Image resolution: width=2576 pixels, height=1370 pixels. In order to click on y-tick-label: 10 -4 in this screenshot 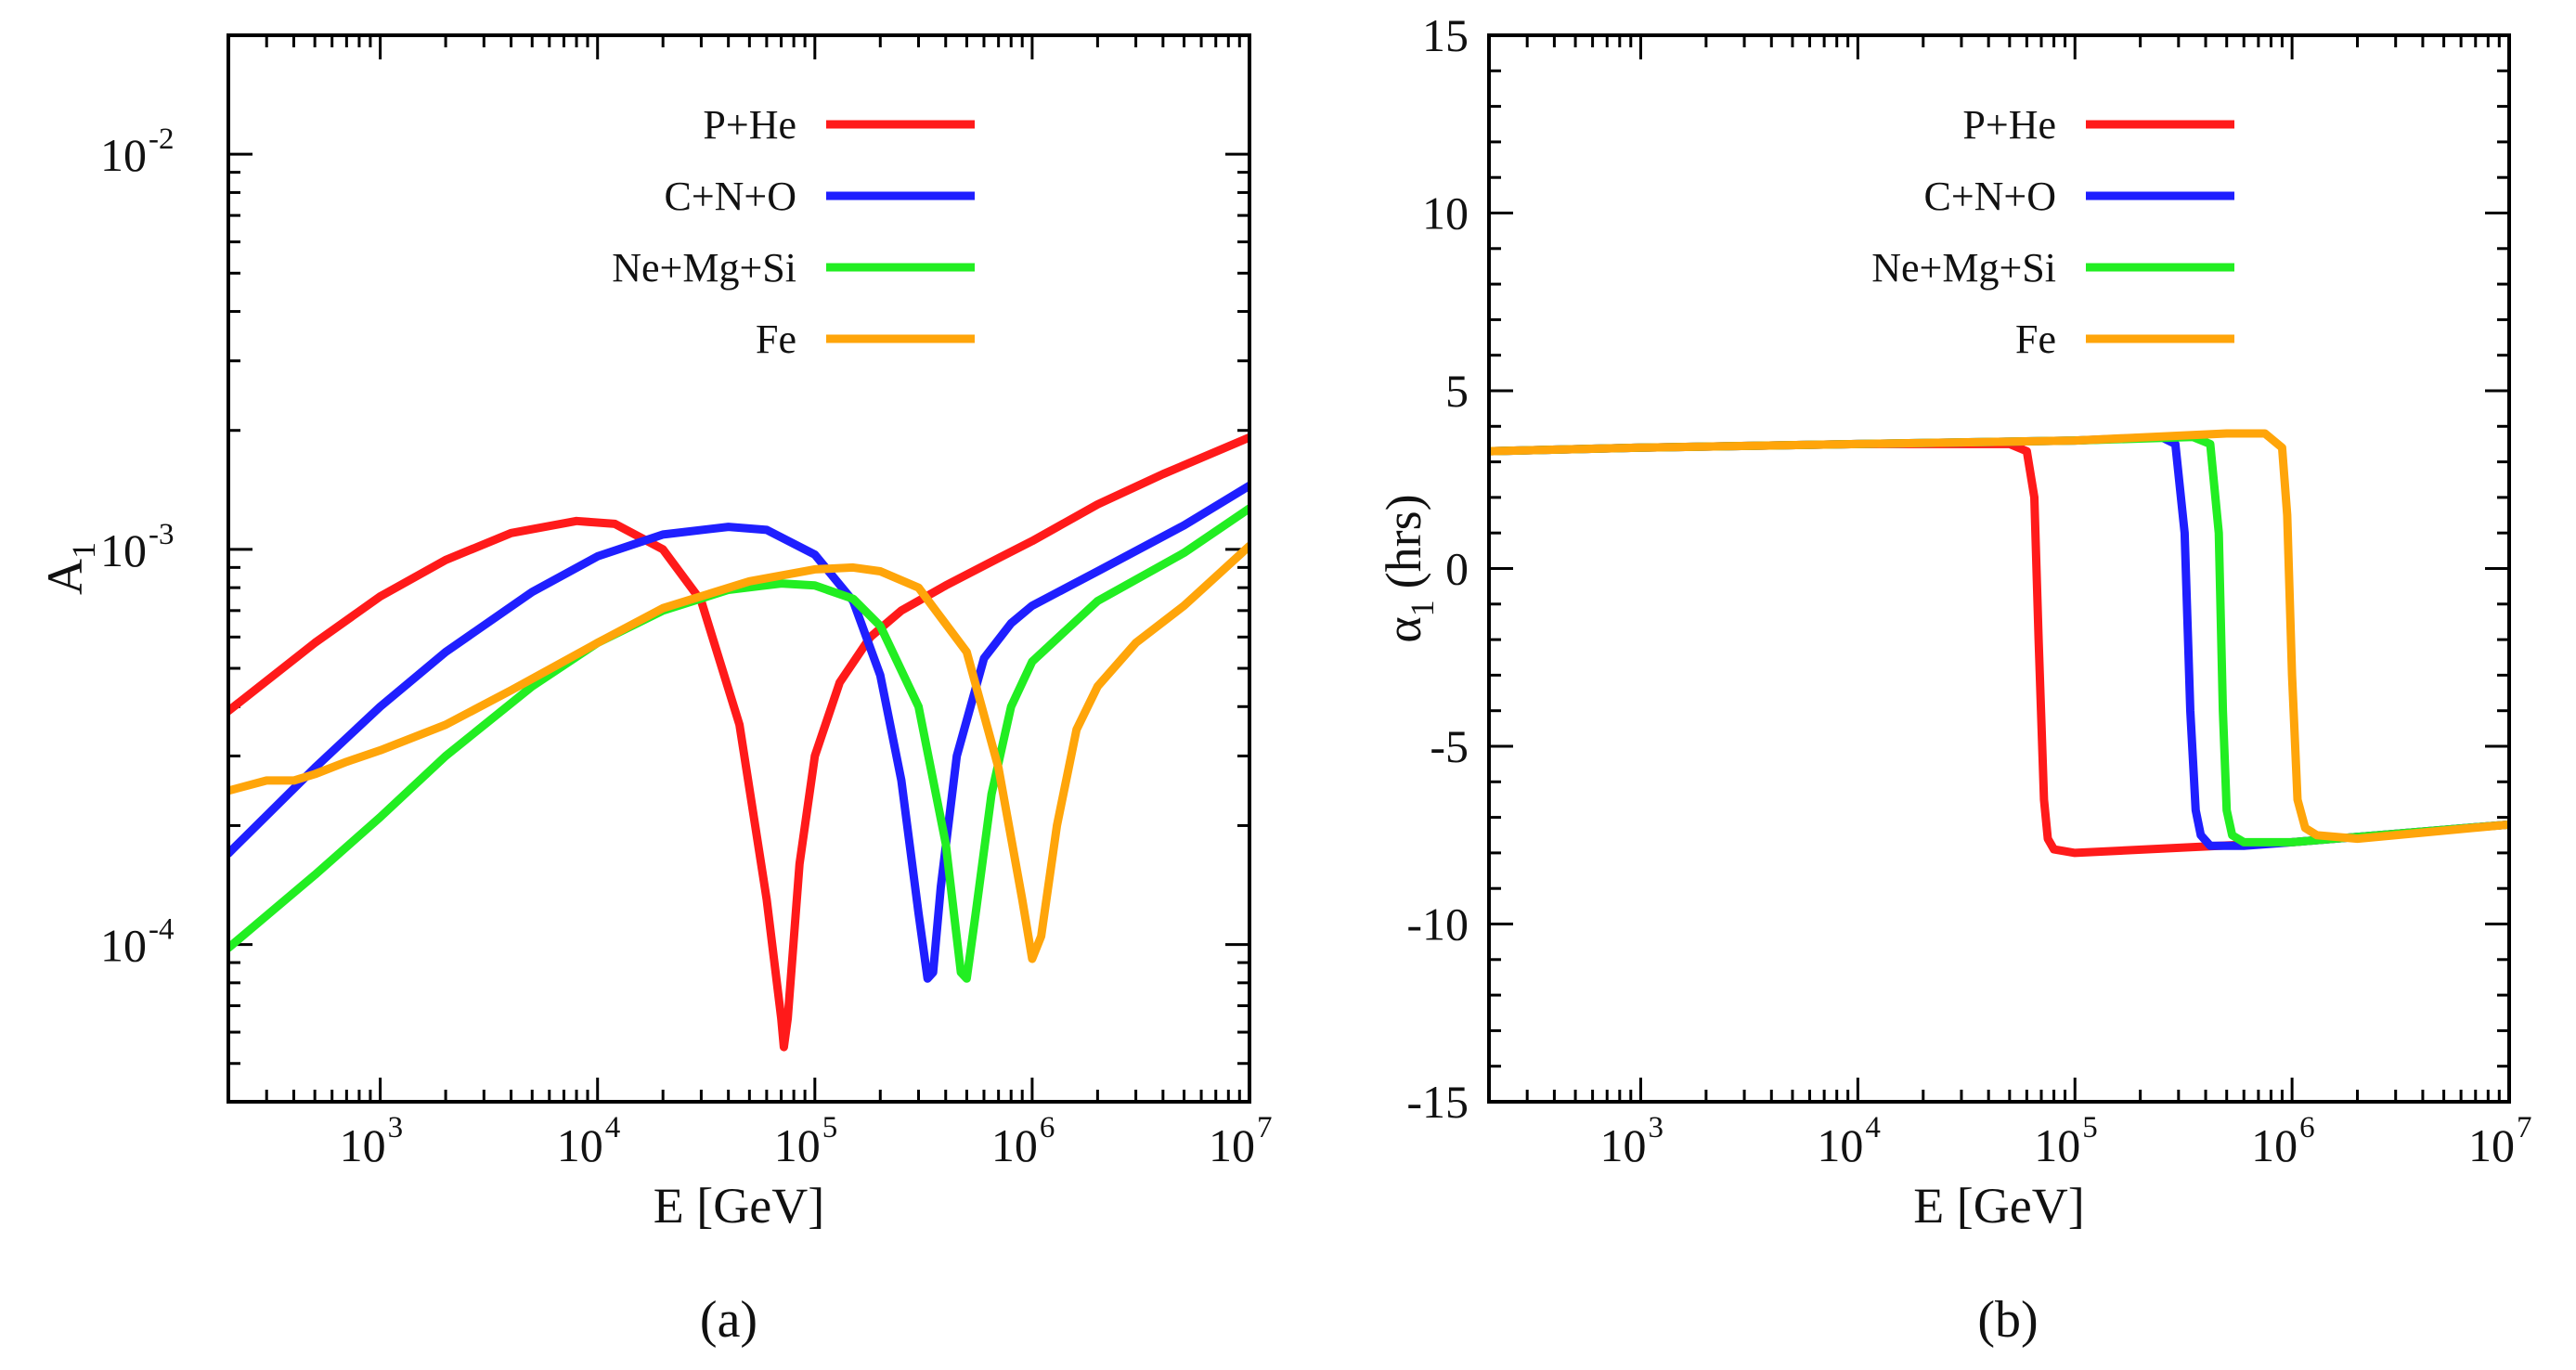, I will do `click(137, 942)`.